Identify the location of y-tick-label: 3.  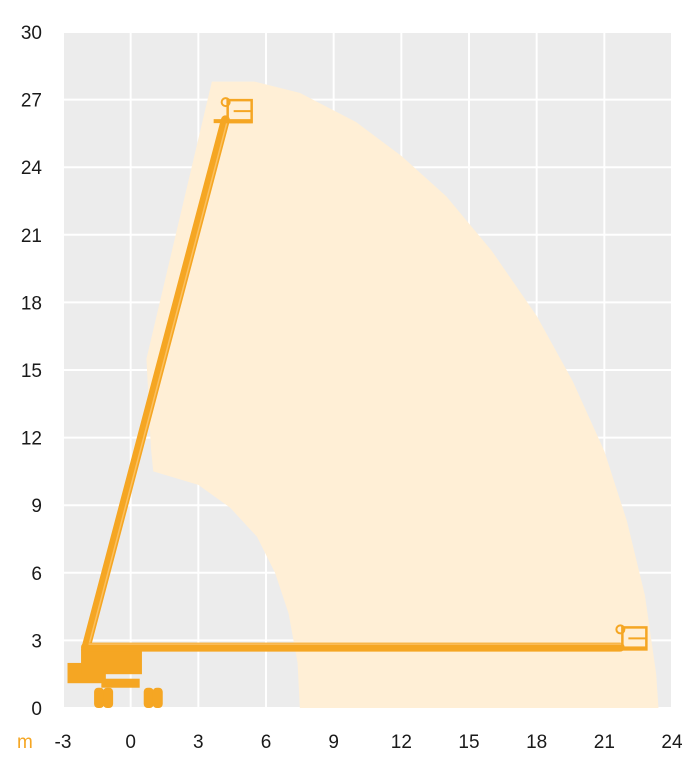
(36, 641).